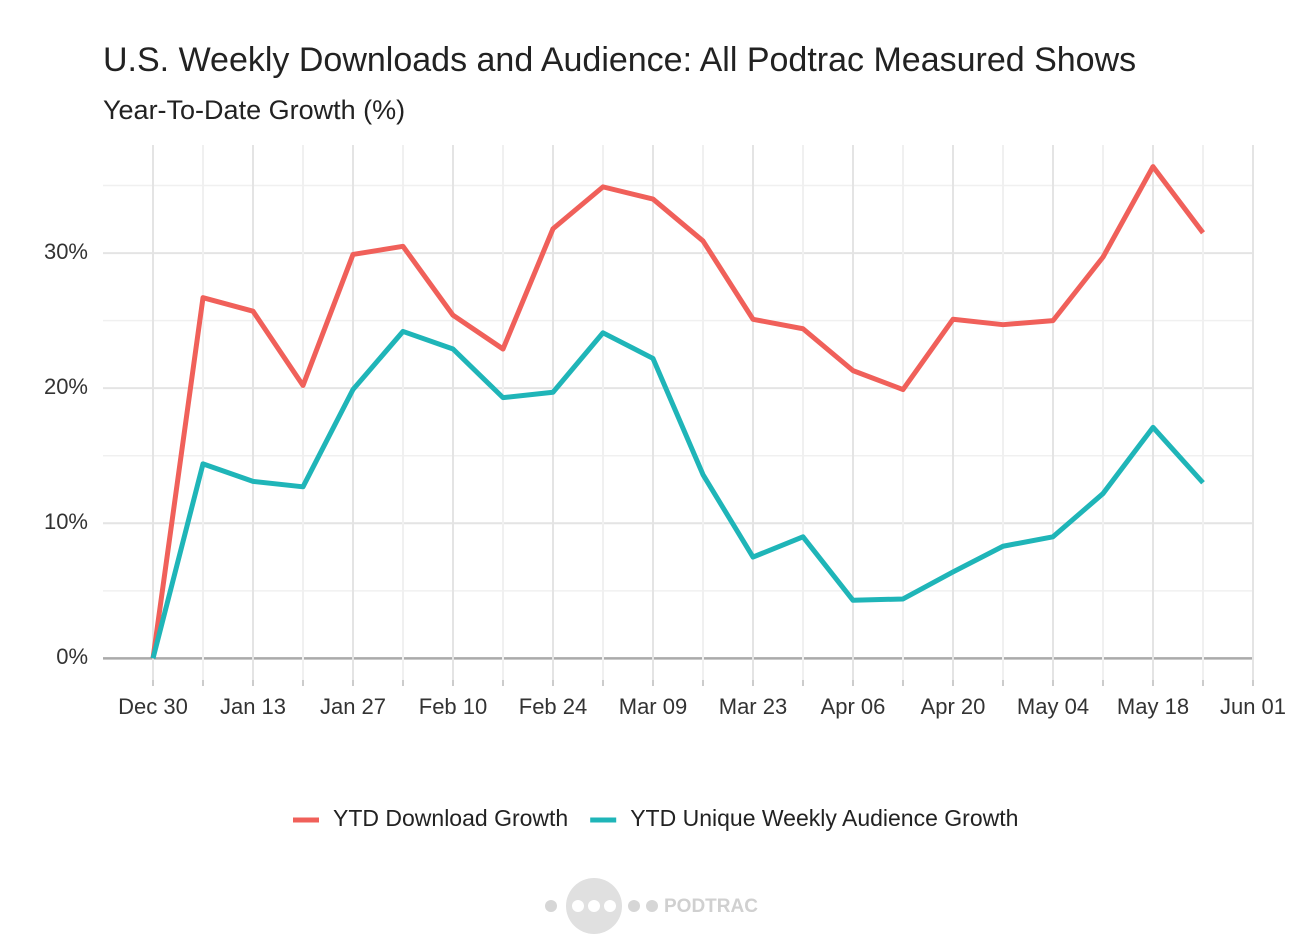  I want to click on y-tick-label: 20%, so click(66, 386).